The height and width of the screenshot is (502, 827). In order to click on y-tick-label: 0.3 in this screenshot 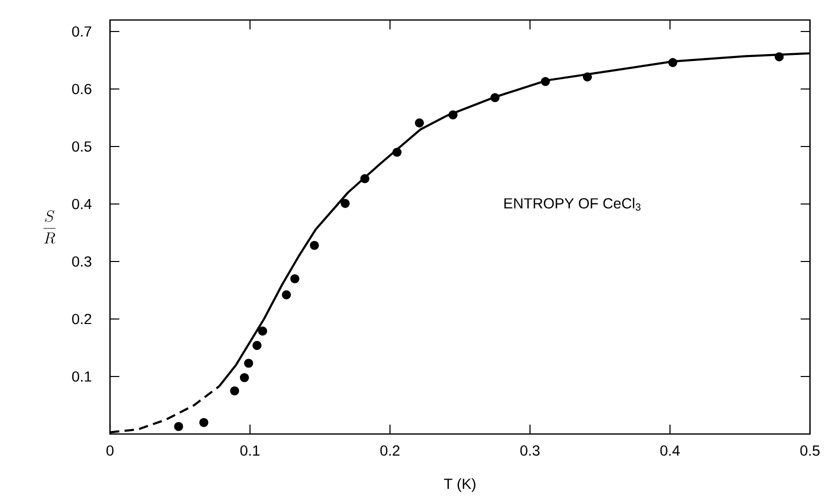, I will do `click(82, 261)`.